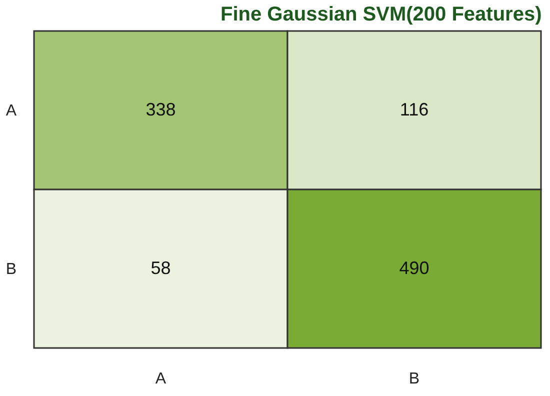 The width and height of the screenshot is (550, 396). What do you see at coordinates (414, 268) in the screenshot?
I see `data-label: 490` at bounding box center [414, 268].